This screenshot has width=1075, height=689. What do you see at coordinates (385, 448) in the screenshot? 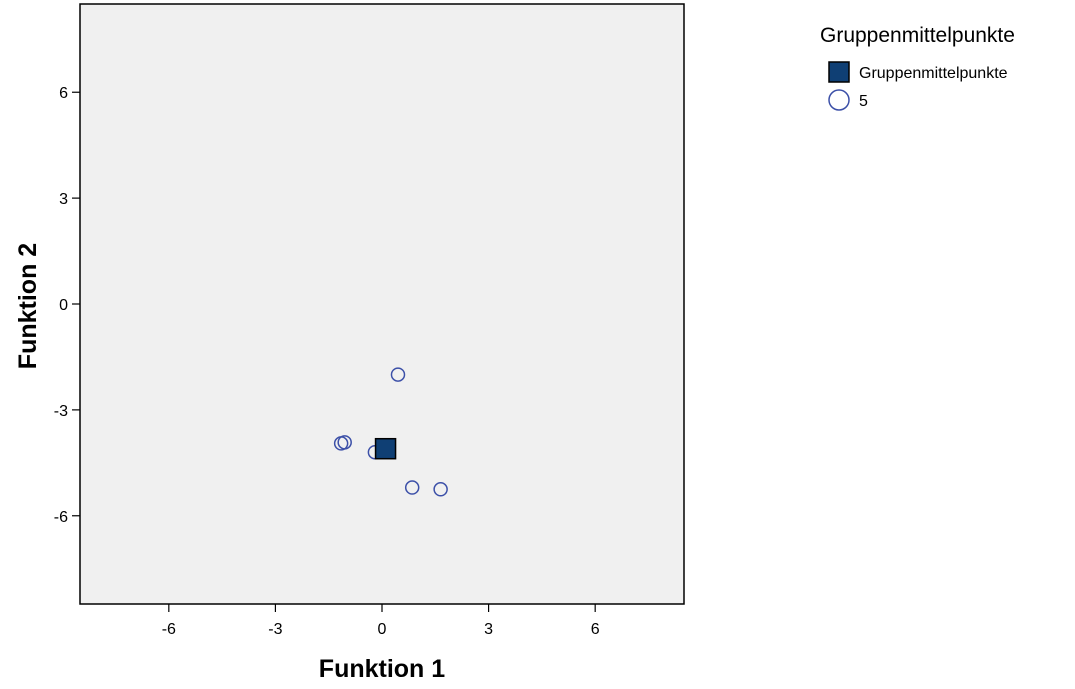
I see `group-centroid-square` at bounding box center [385, 448].